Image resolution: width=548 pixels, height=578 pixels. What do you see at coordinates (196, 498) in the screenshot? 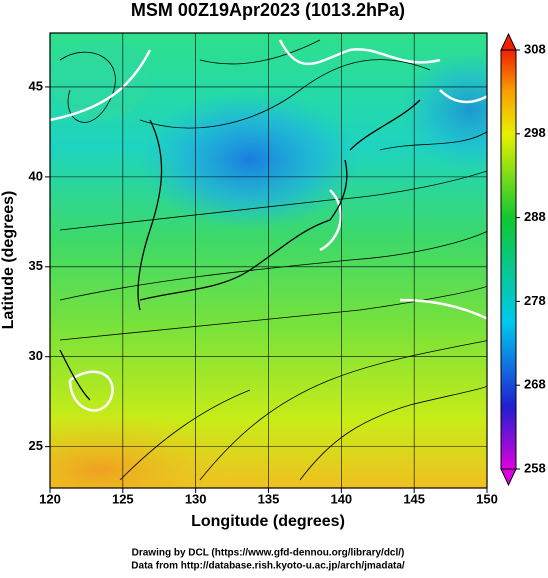
I see `x-tick-label: 130` at bounding box center [196, 498].